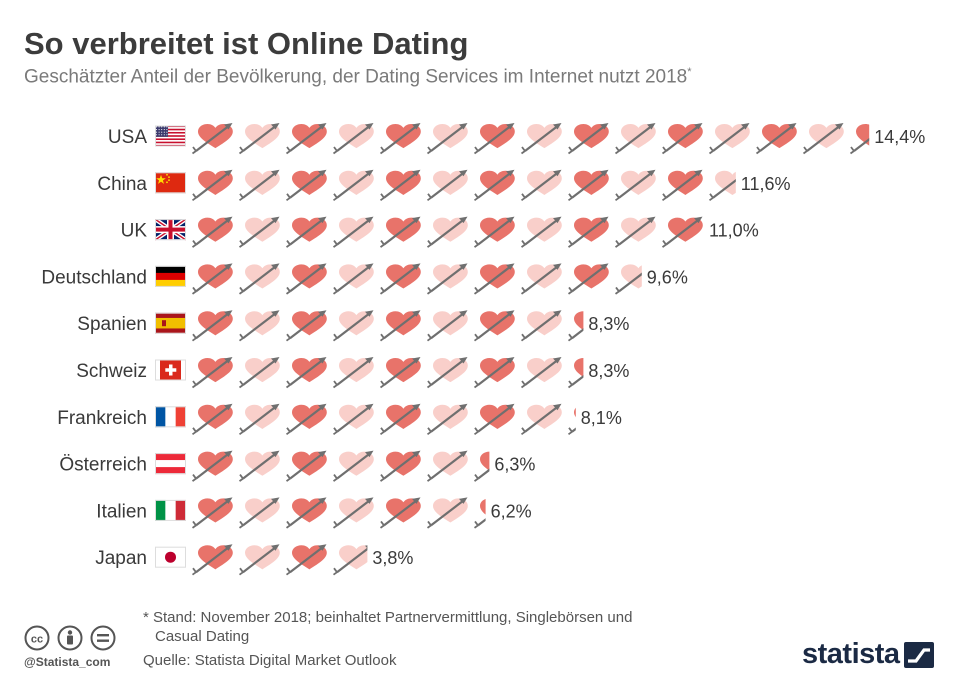 Image resolution: width=960 pixels, height=684 pixels. What do you see at coordinates (170, 323) in the screenshot?
I see `flag-spain-icon` at bounding box center [170, 323].